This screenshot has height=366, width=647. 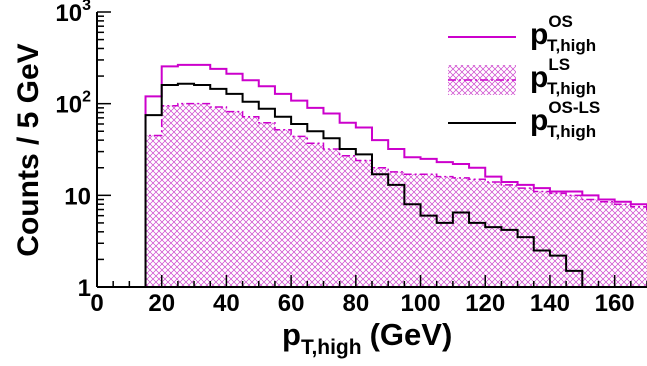 I want to click on legend: pOS T,high pLS T,high pOS-LS T,high, so click(x=524, y=76).